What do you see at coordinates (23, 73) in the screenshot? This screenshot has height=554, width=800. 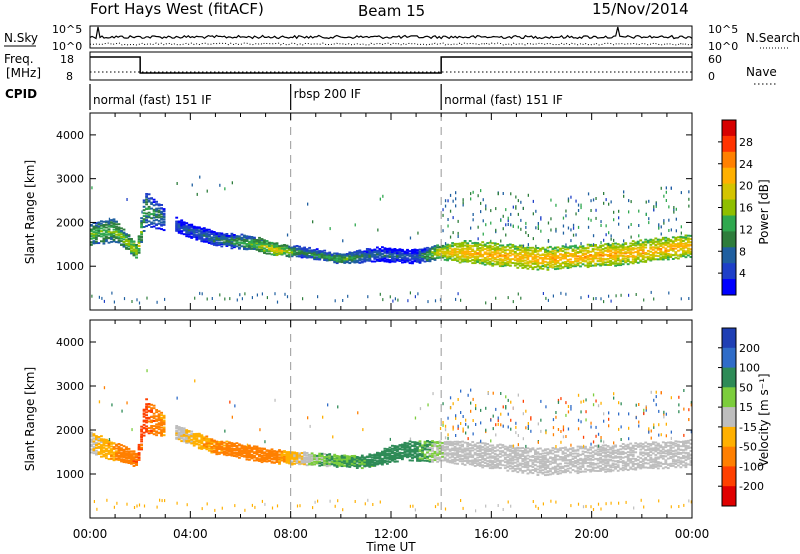 I see `freq-unit: [MHz]` at bounding box center [23, 73].